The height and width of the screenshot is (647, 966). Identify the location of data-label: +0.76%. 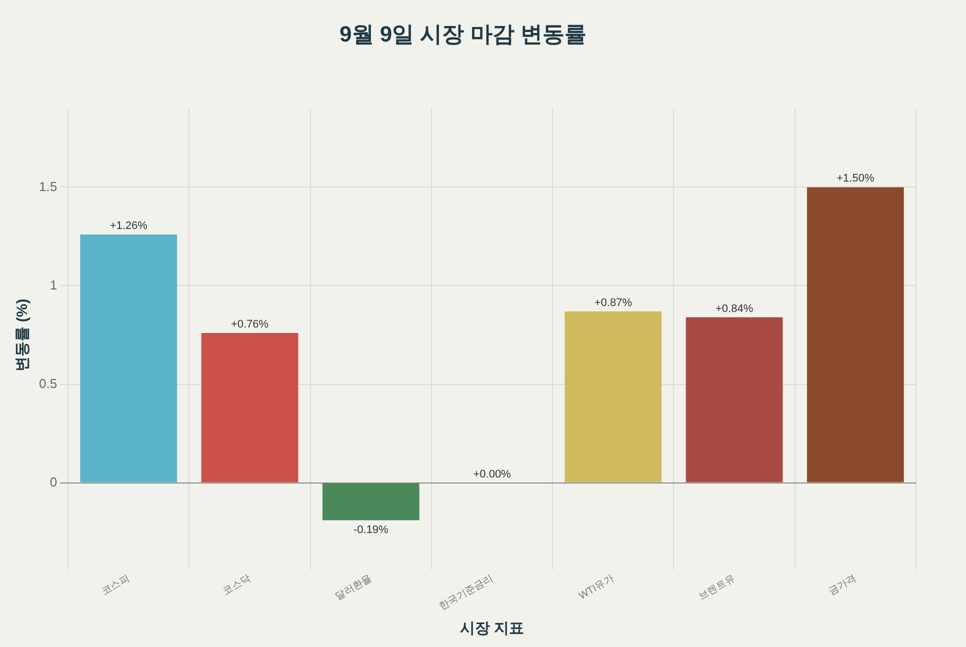
(249, 324).